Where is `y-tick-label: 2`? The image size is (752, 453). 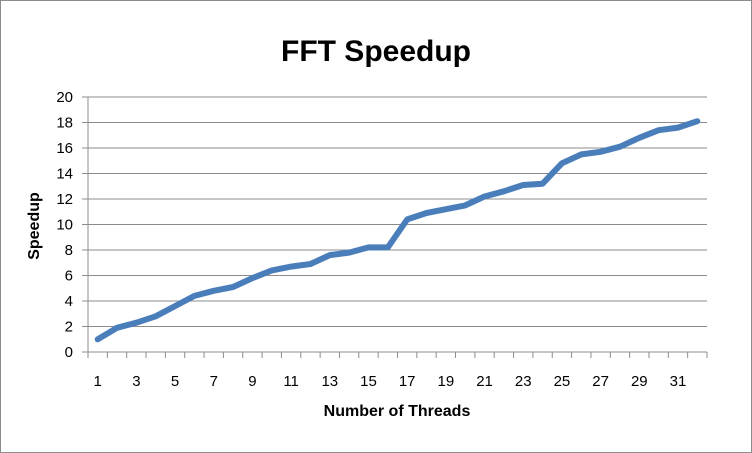 y-tick-label: 2 is located at coordinates (69, 327).